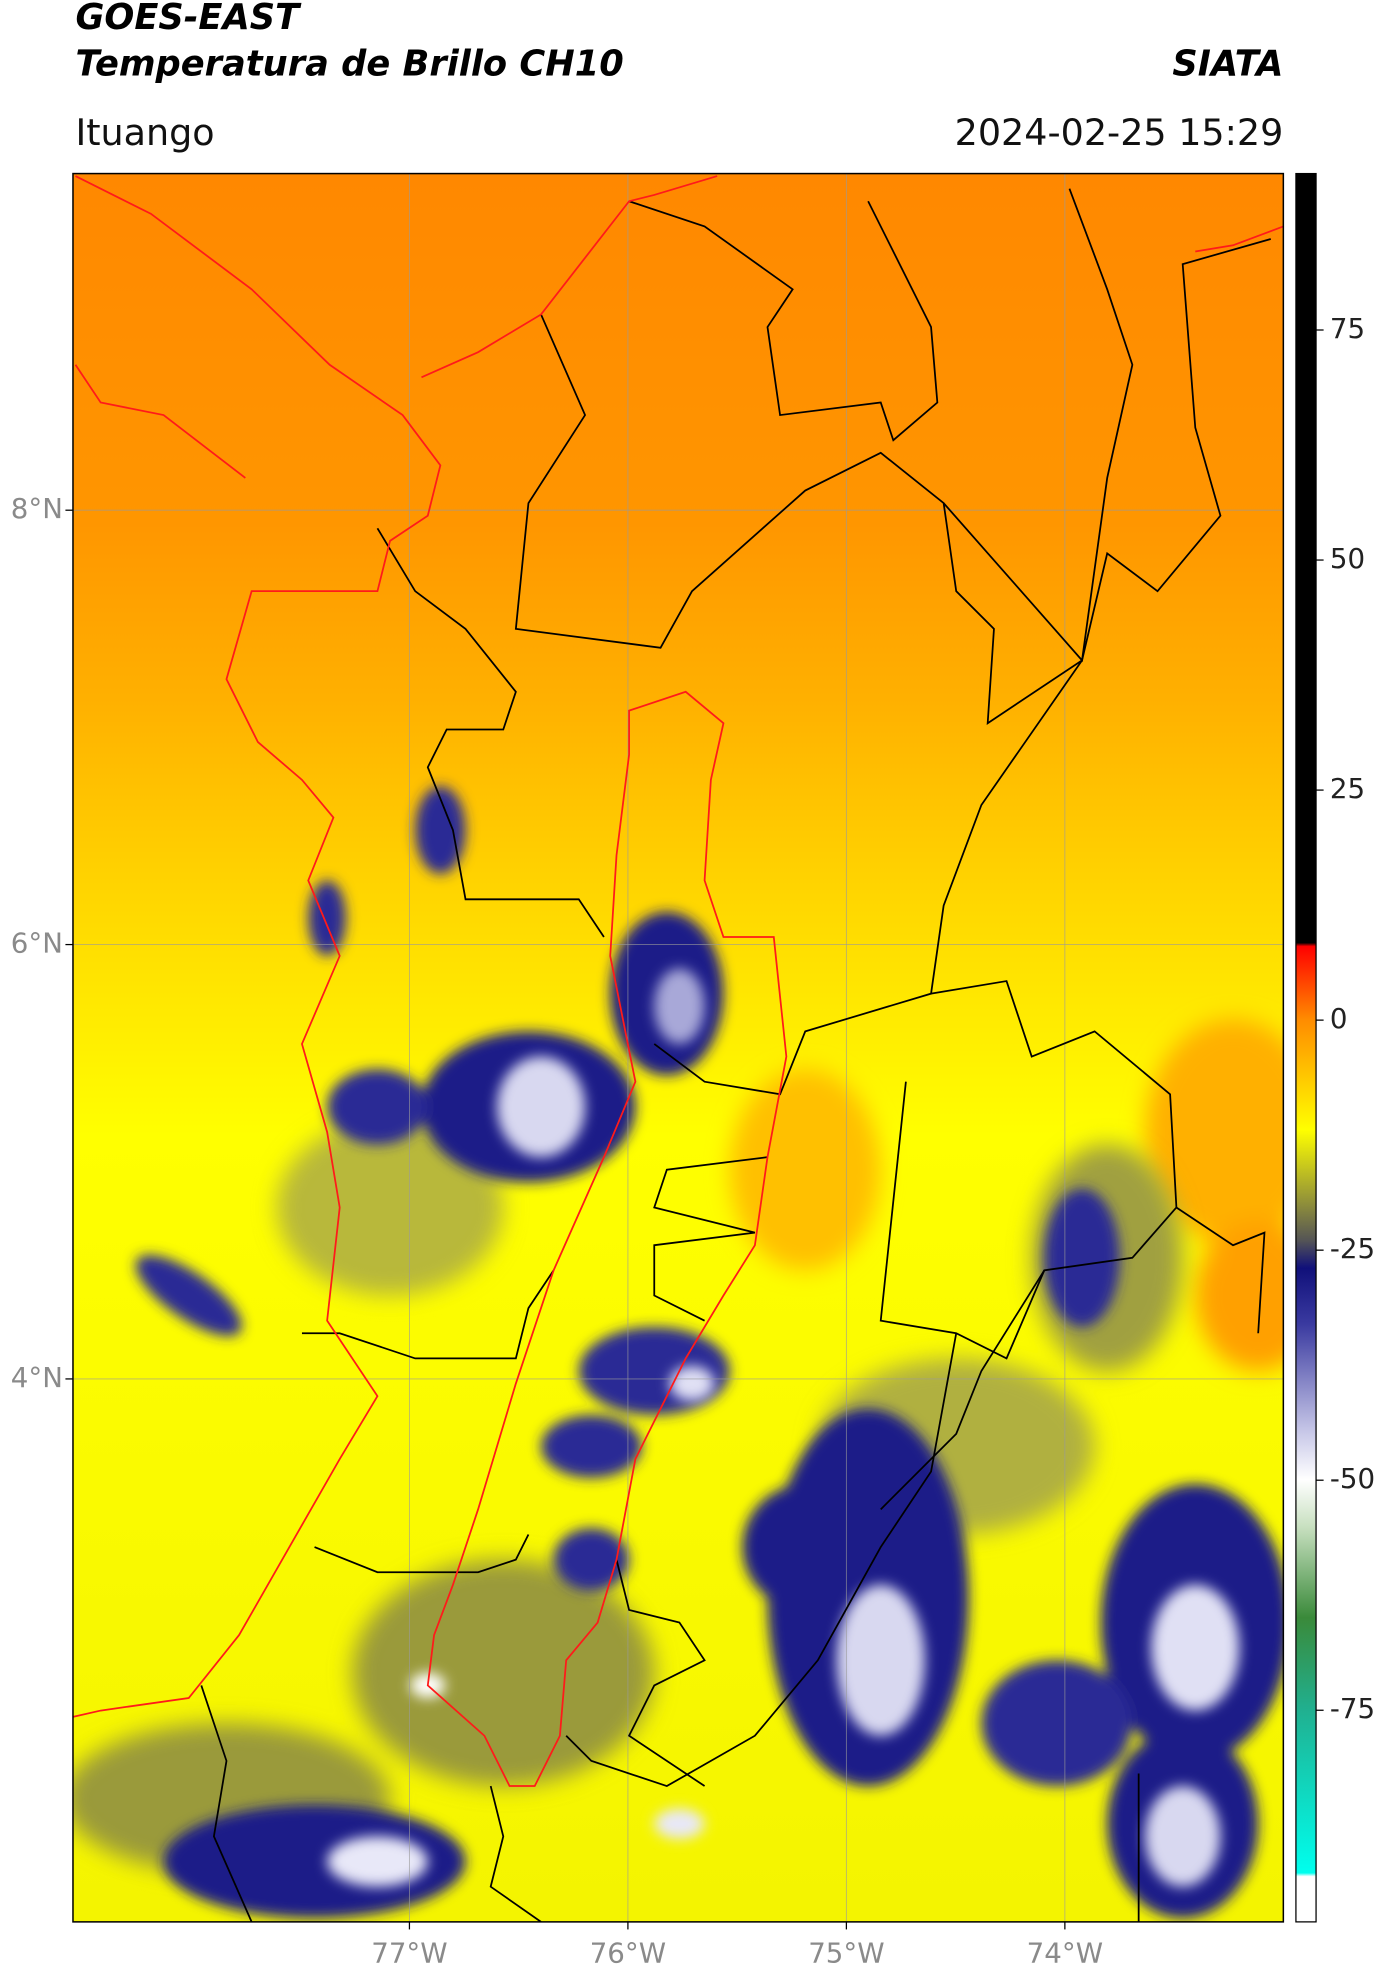 This screenshot has height=1985, width=1384. What do you see at coordinates (37, 508) in the screenshot?
I see `y-tick-label: 8°N` at bounding box center [37, 508].